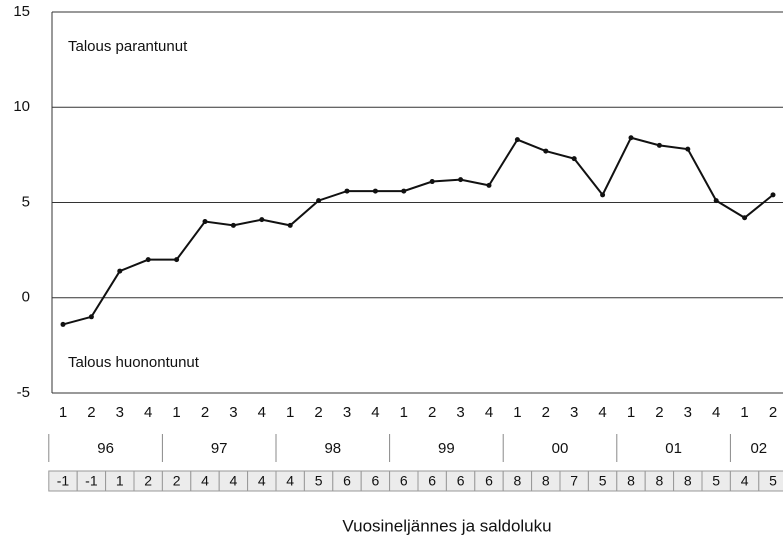 The width and height of the screenshot is (783, 542). Describe the element at coordinates (21, 106) in the screenshot. I see `y-tick-label: 10` at that location.